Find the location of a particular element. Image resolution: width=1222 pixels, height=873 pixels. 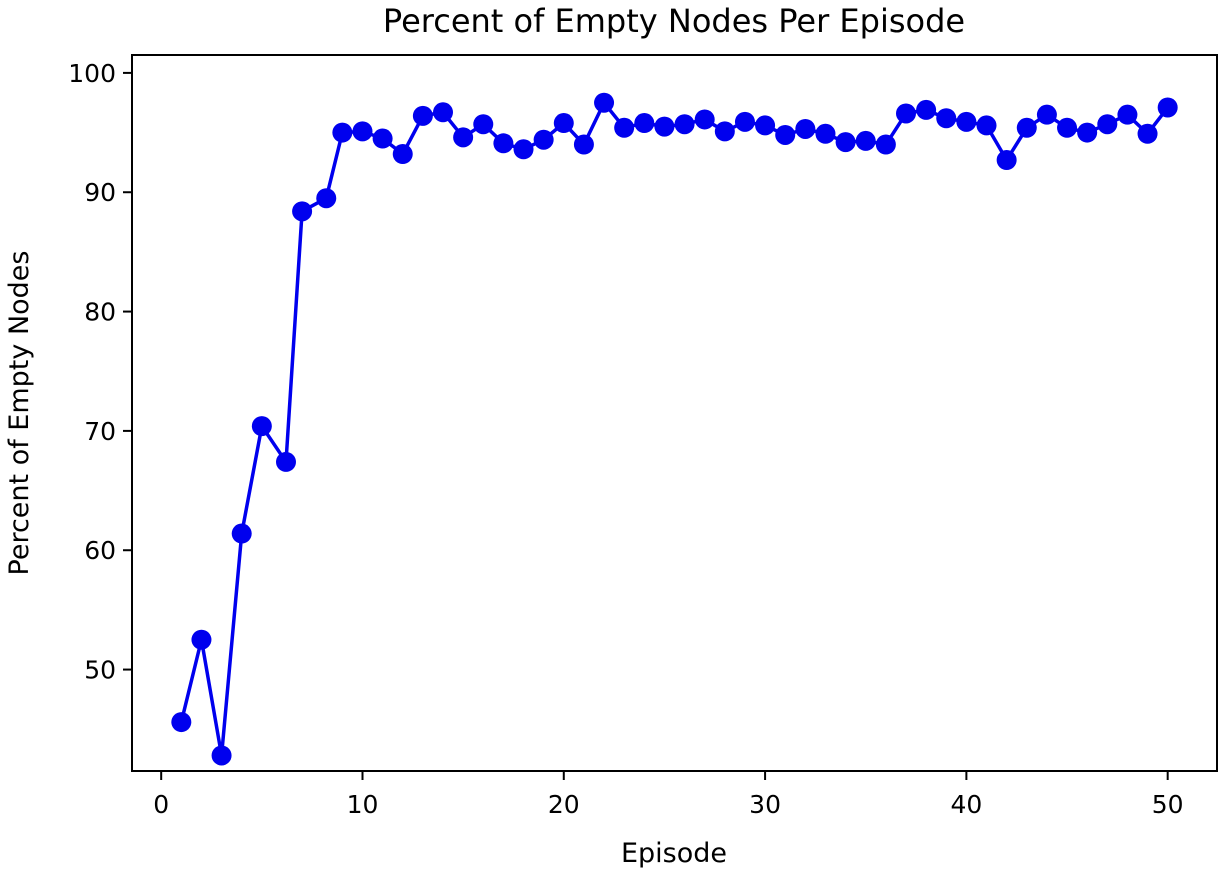

x-tick-label: 10 is located at coordinates (363, 804).